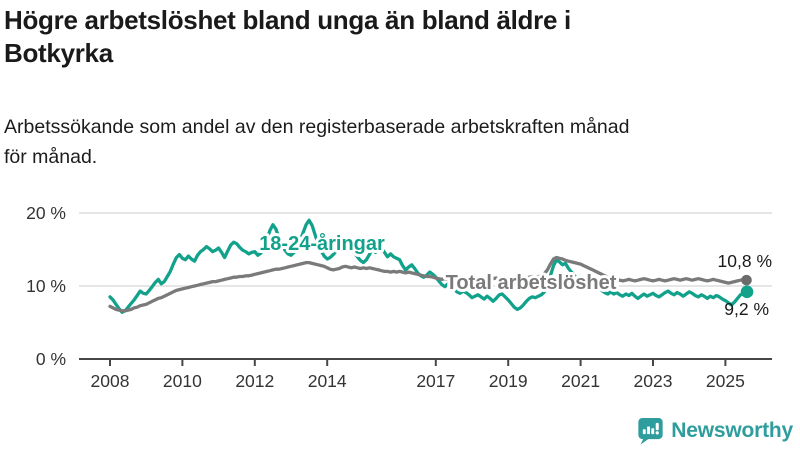 The height and width of the screenshot is (450, 800). I want to click on series-line-total, so click(428, 284).